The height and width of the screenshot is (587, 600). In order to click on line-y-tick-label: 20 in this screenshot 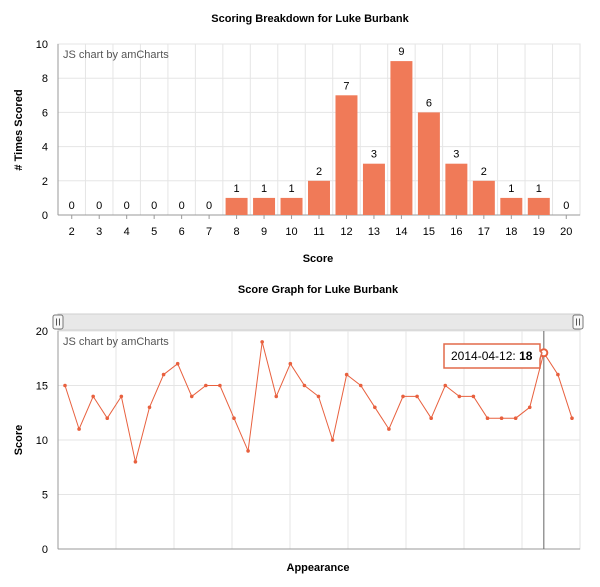, I will do `click(42, 332)`.